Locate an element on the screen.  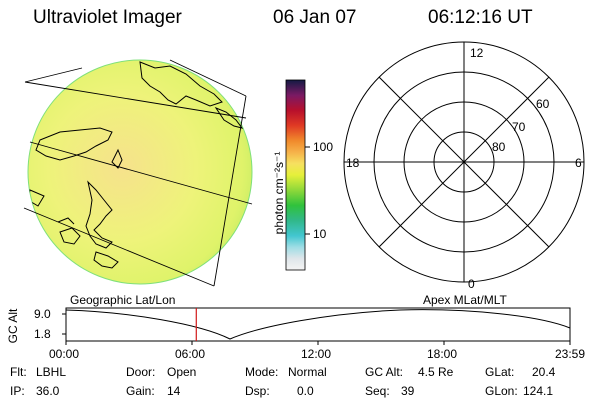
coastline-china-coast is located at coordinates (74, 144).